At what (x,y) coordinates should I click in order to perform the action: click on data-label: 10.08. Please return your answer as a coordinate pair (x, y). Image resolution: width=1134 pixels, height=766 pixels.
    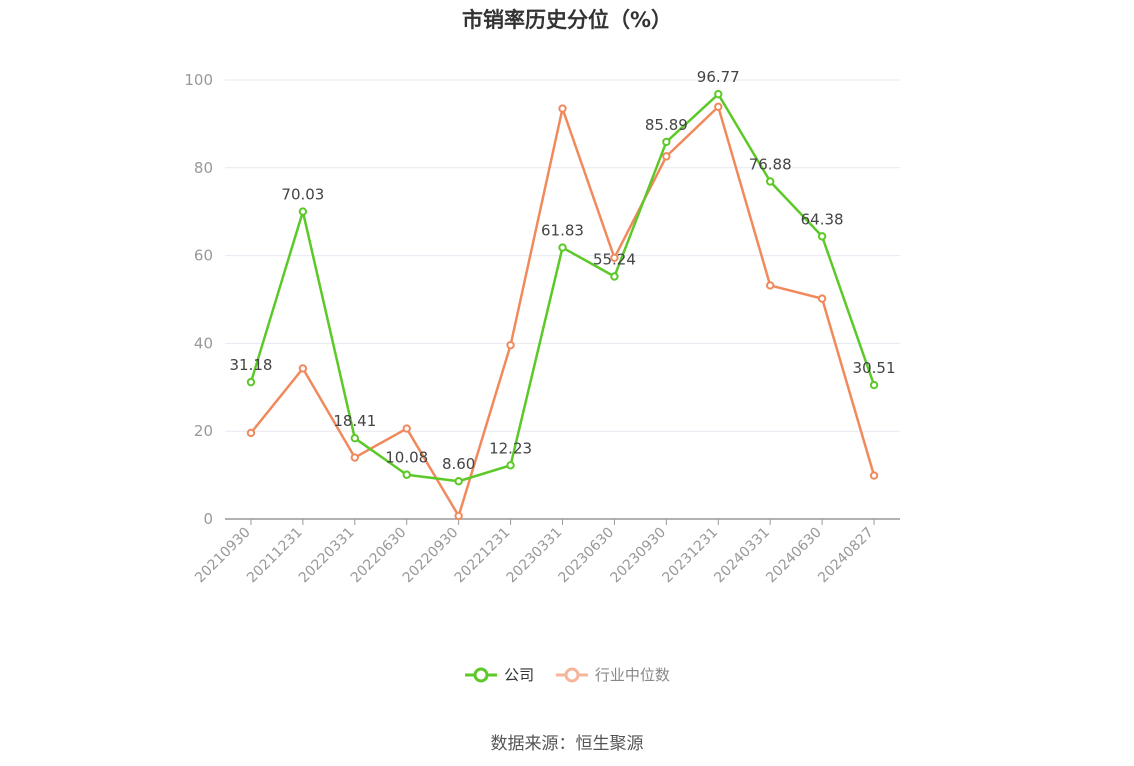
    Looking at the image, I should click on (406, 458).